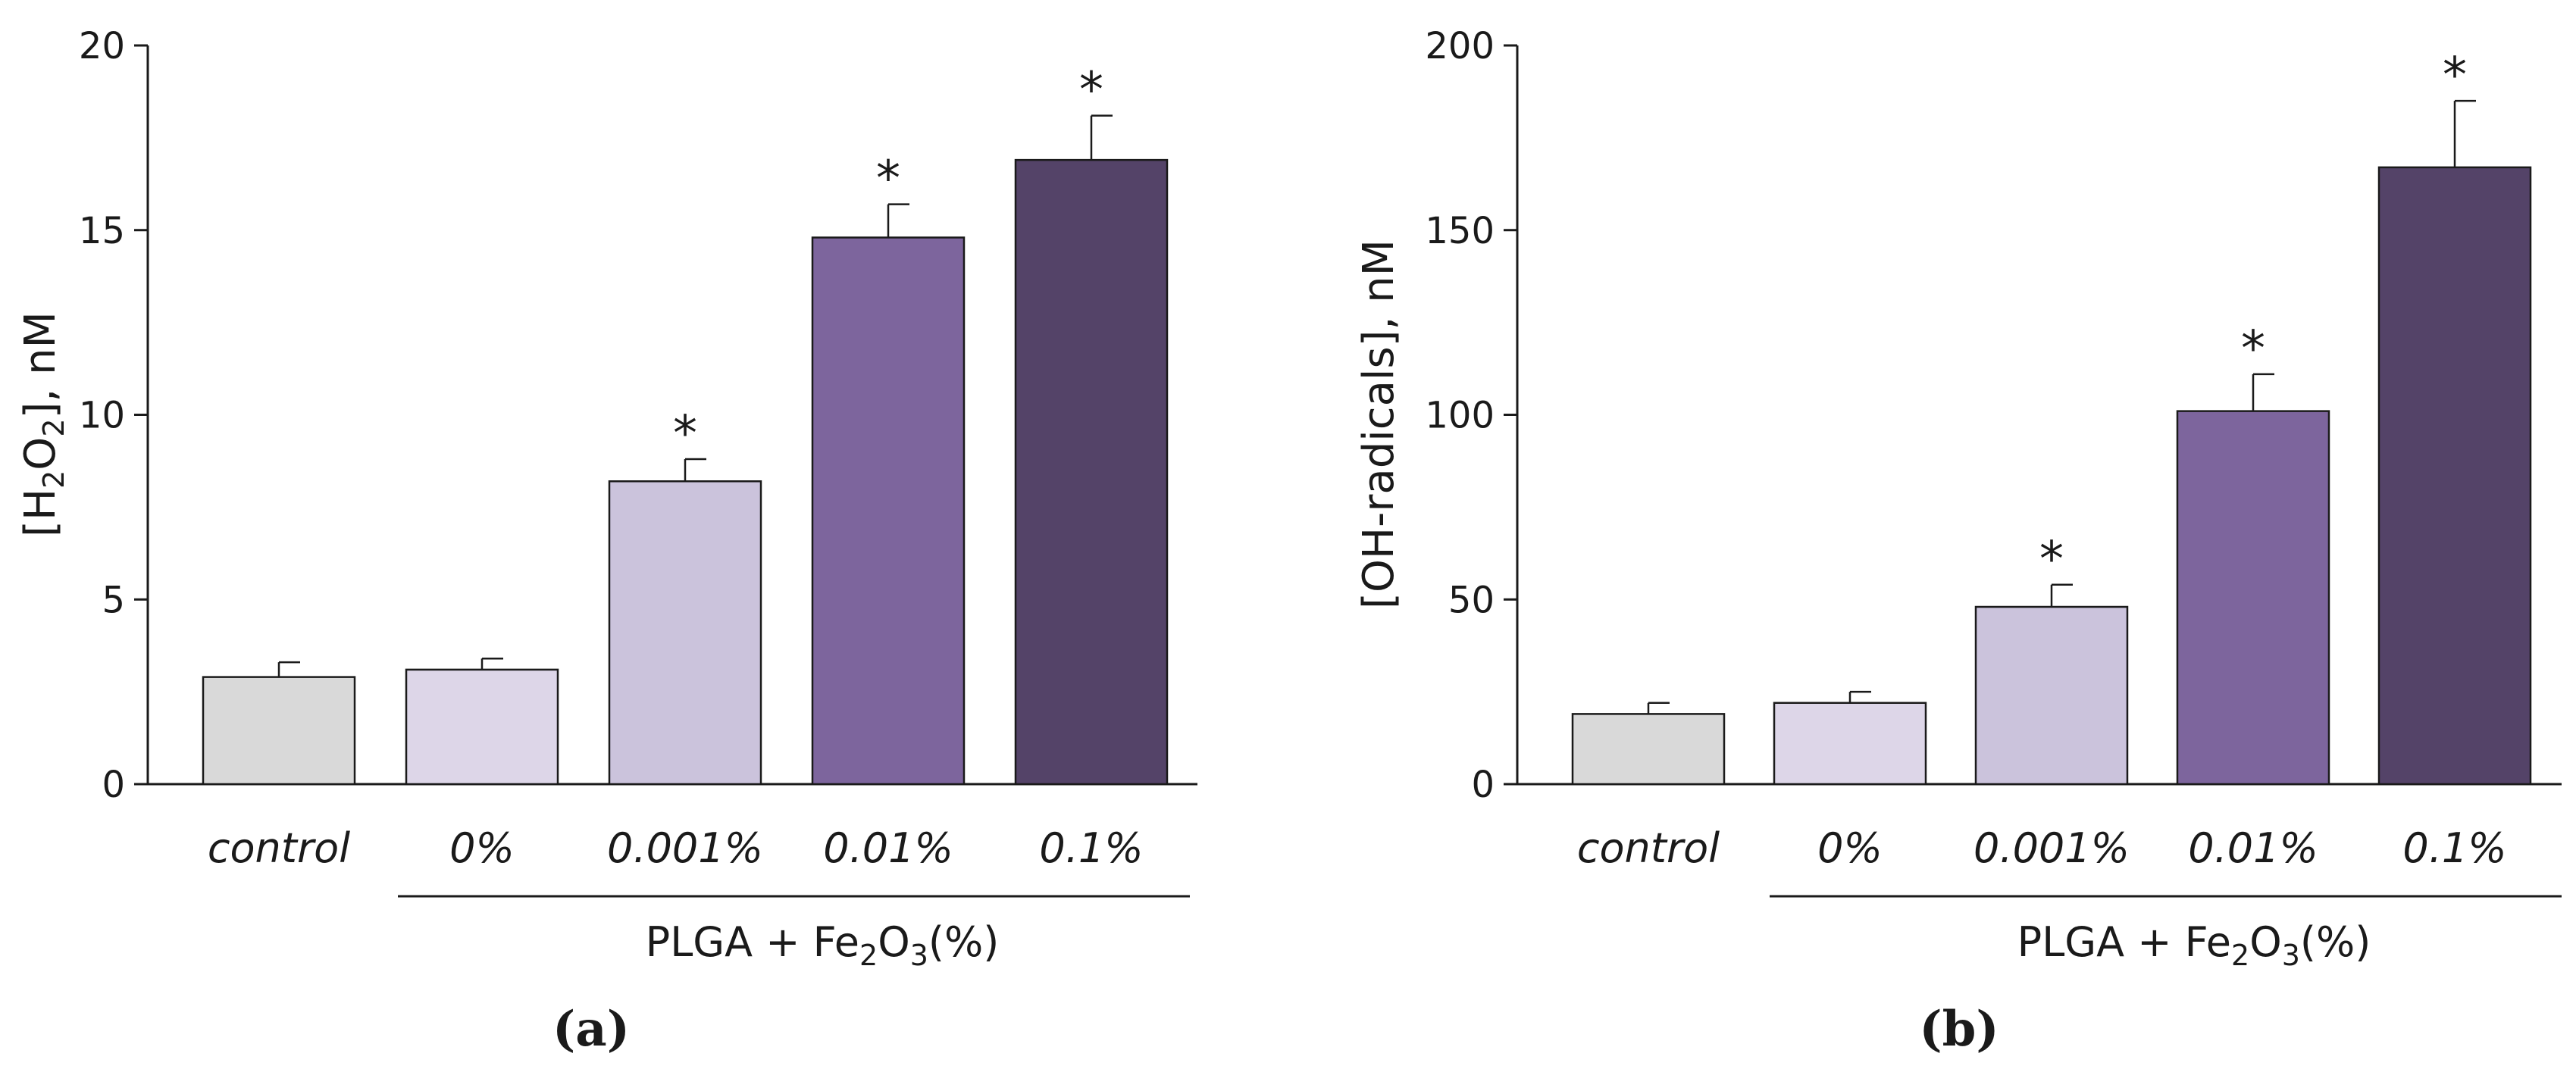 The height and width of the screenshot is (1069, 2576). What do you see at coordinates (1460, 46) in the screenshot?
I see `y-tick-label-b-4: 200` at bounding box center [1460, 46].